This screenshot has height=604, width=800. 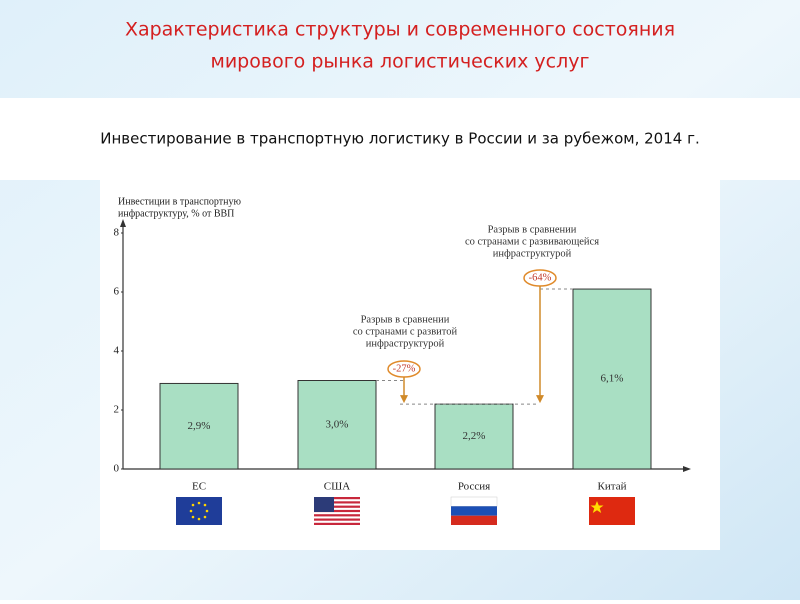 I want to click on y-axis-label: Инвестиции в транспортную, so click(x=180, y=201).